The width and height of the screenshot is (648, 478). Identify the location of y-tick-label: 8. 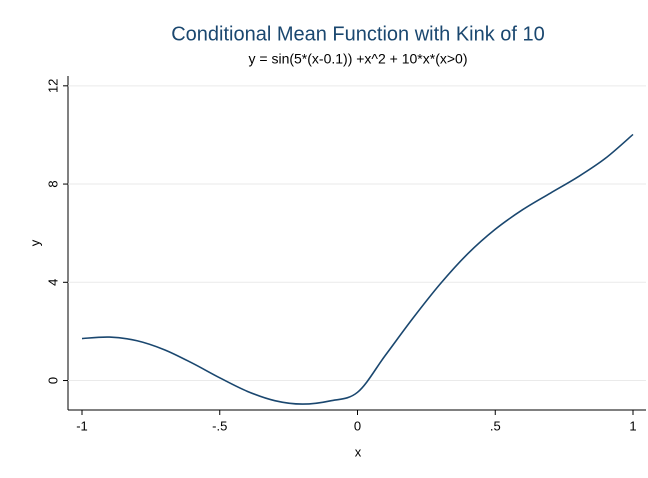
(52, 183).